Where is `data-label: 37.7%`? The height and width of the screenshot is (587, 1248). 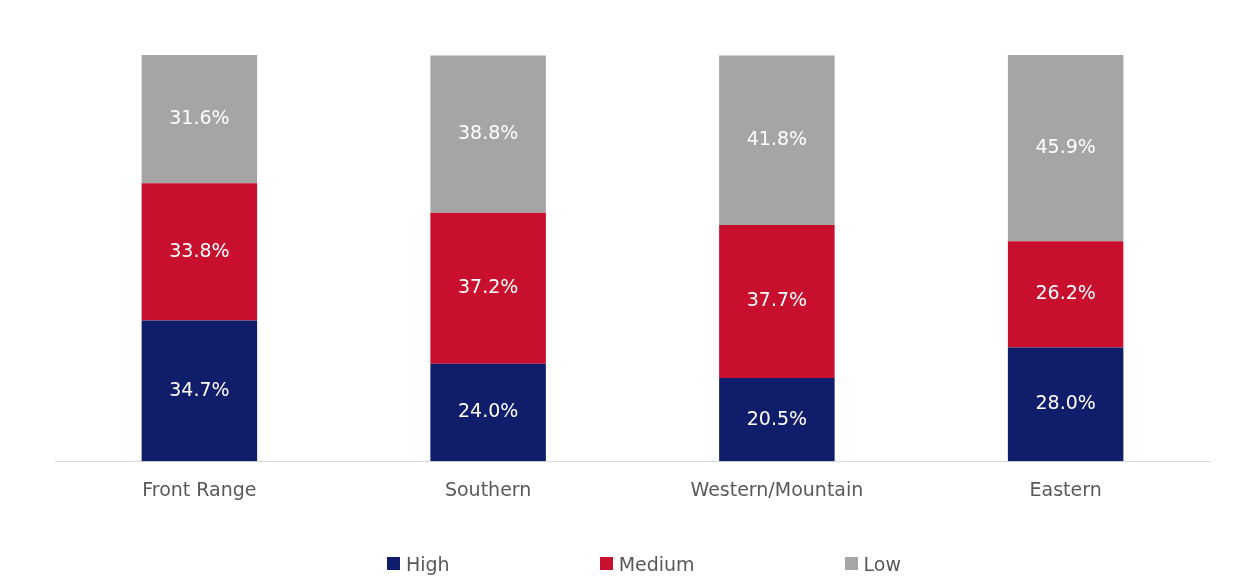 data-label: 37.7% is located at coordinates (777, 299).